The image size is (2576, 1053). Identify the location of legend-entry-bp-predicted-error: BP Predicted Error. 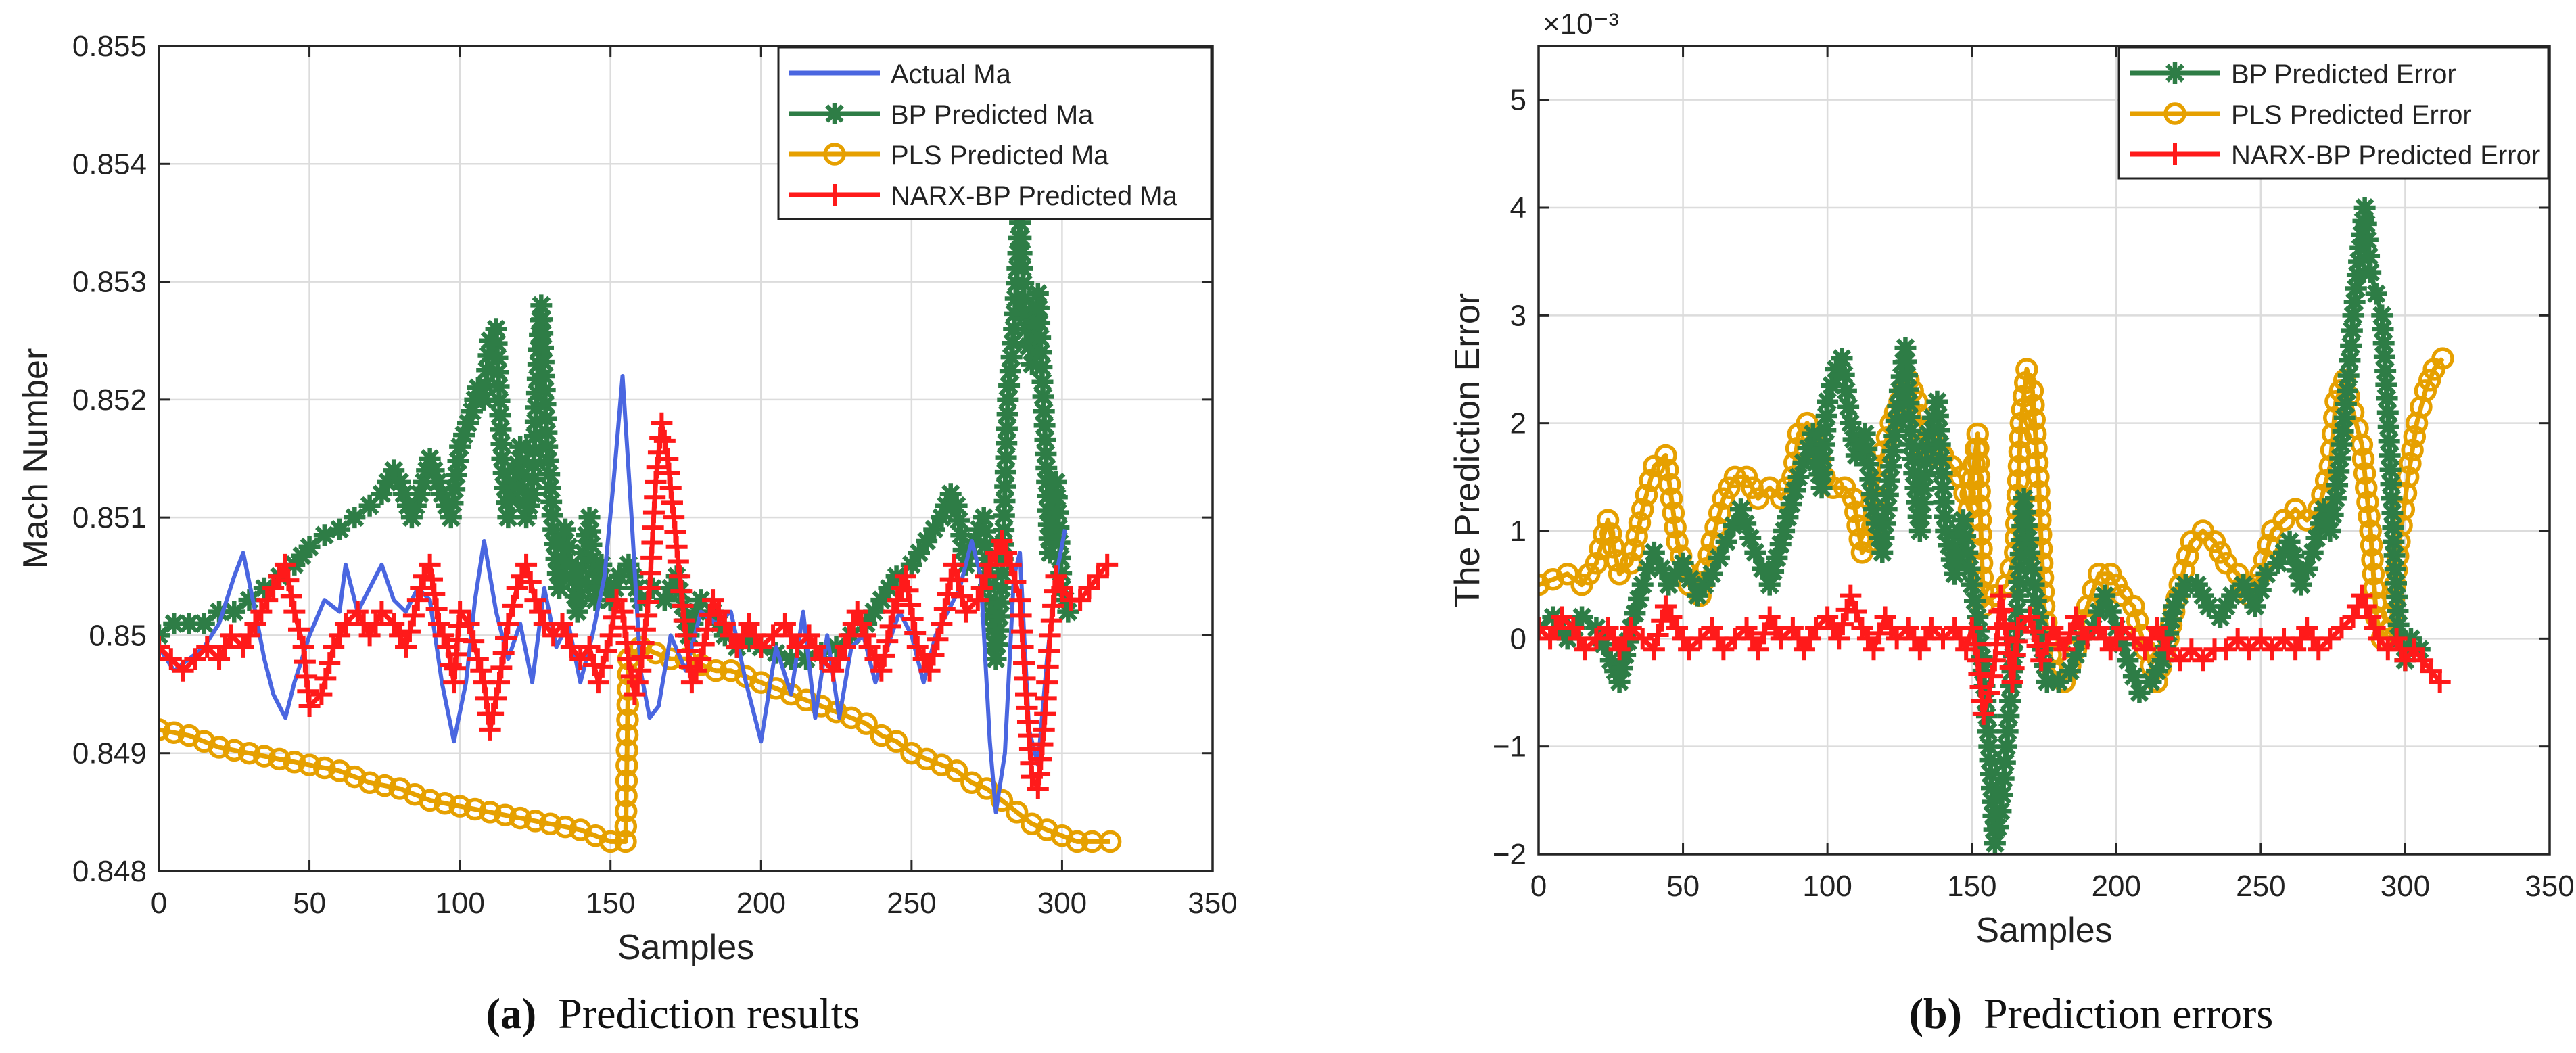
(2343, 74).